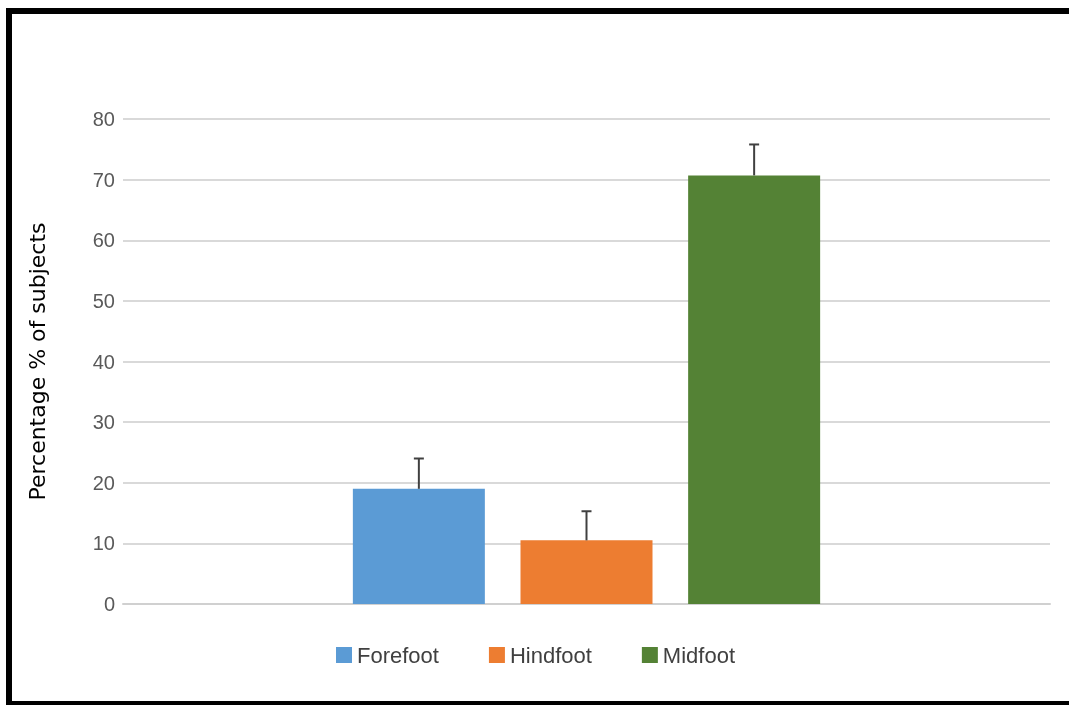 This screenshot has height=709, width=1071. I want to click on y-tick-label: 40, so click(103, 361).